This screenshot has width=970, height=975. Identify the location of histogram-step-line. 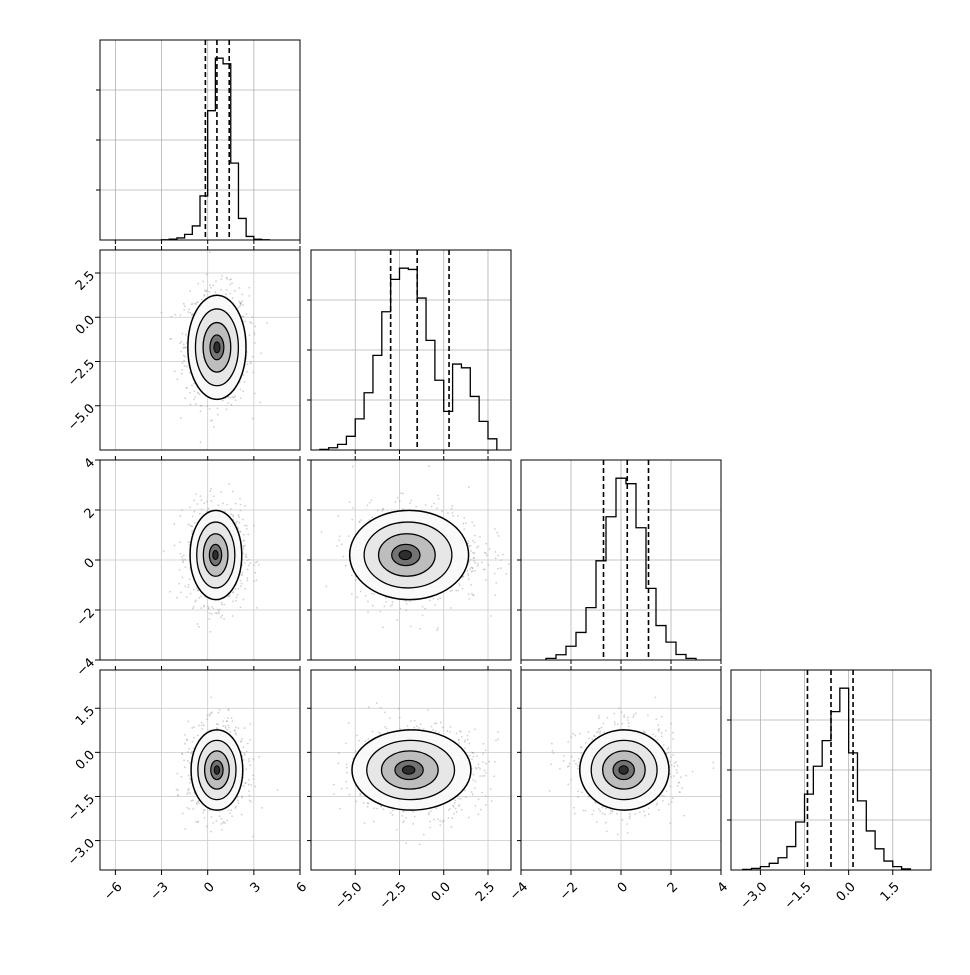
(408, 359).